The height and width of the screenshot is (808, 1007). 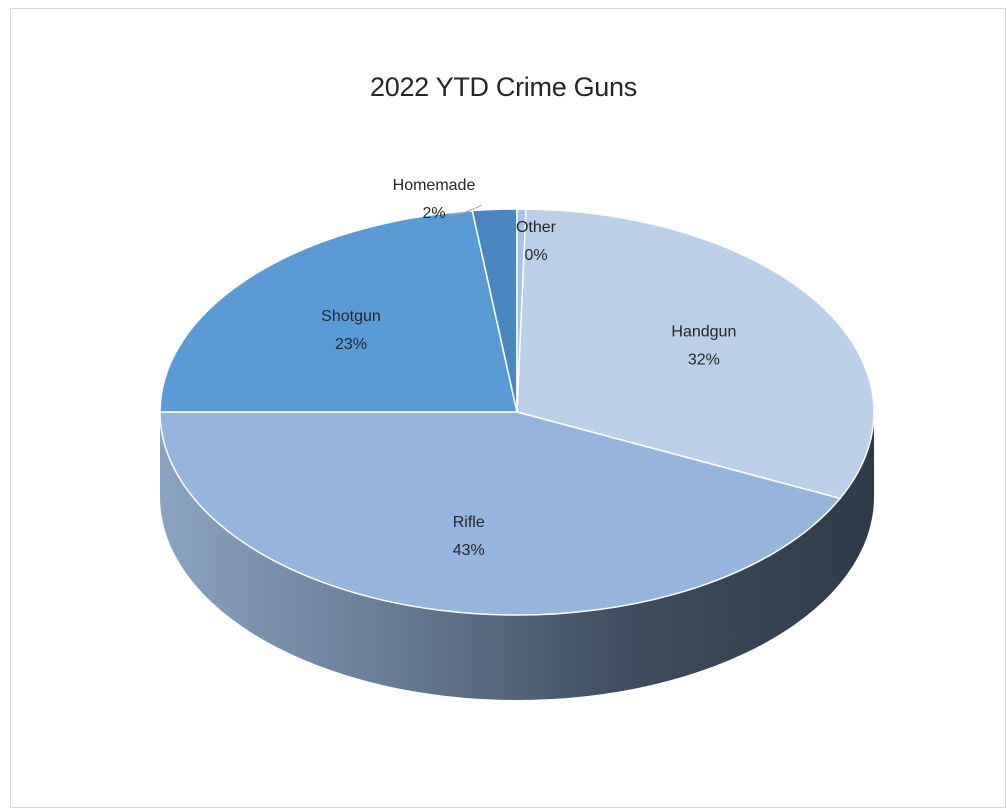 What do you see at coordinates (469, 522) in the screenshot?
I see `data-label-rifle-name: Rifle` at bounding box center [469, 522].